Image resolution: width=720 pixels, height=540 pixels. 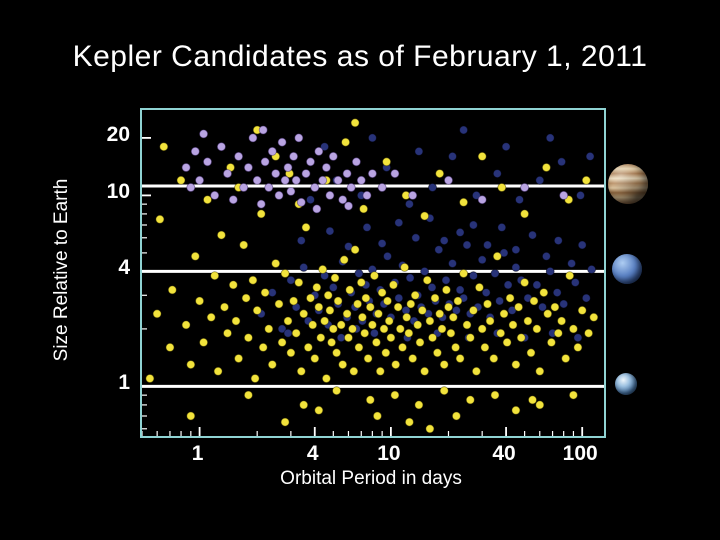 What do you see at coordinates (360, 56) in the screenshot?
I see `chart-title: Kepler Candidates as of February 1, 2011` at bounding box center [360, 56].